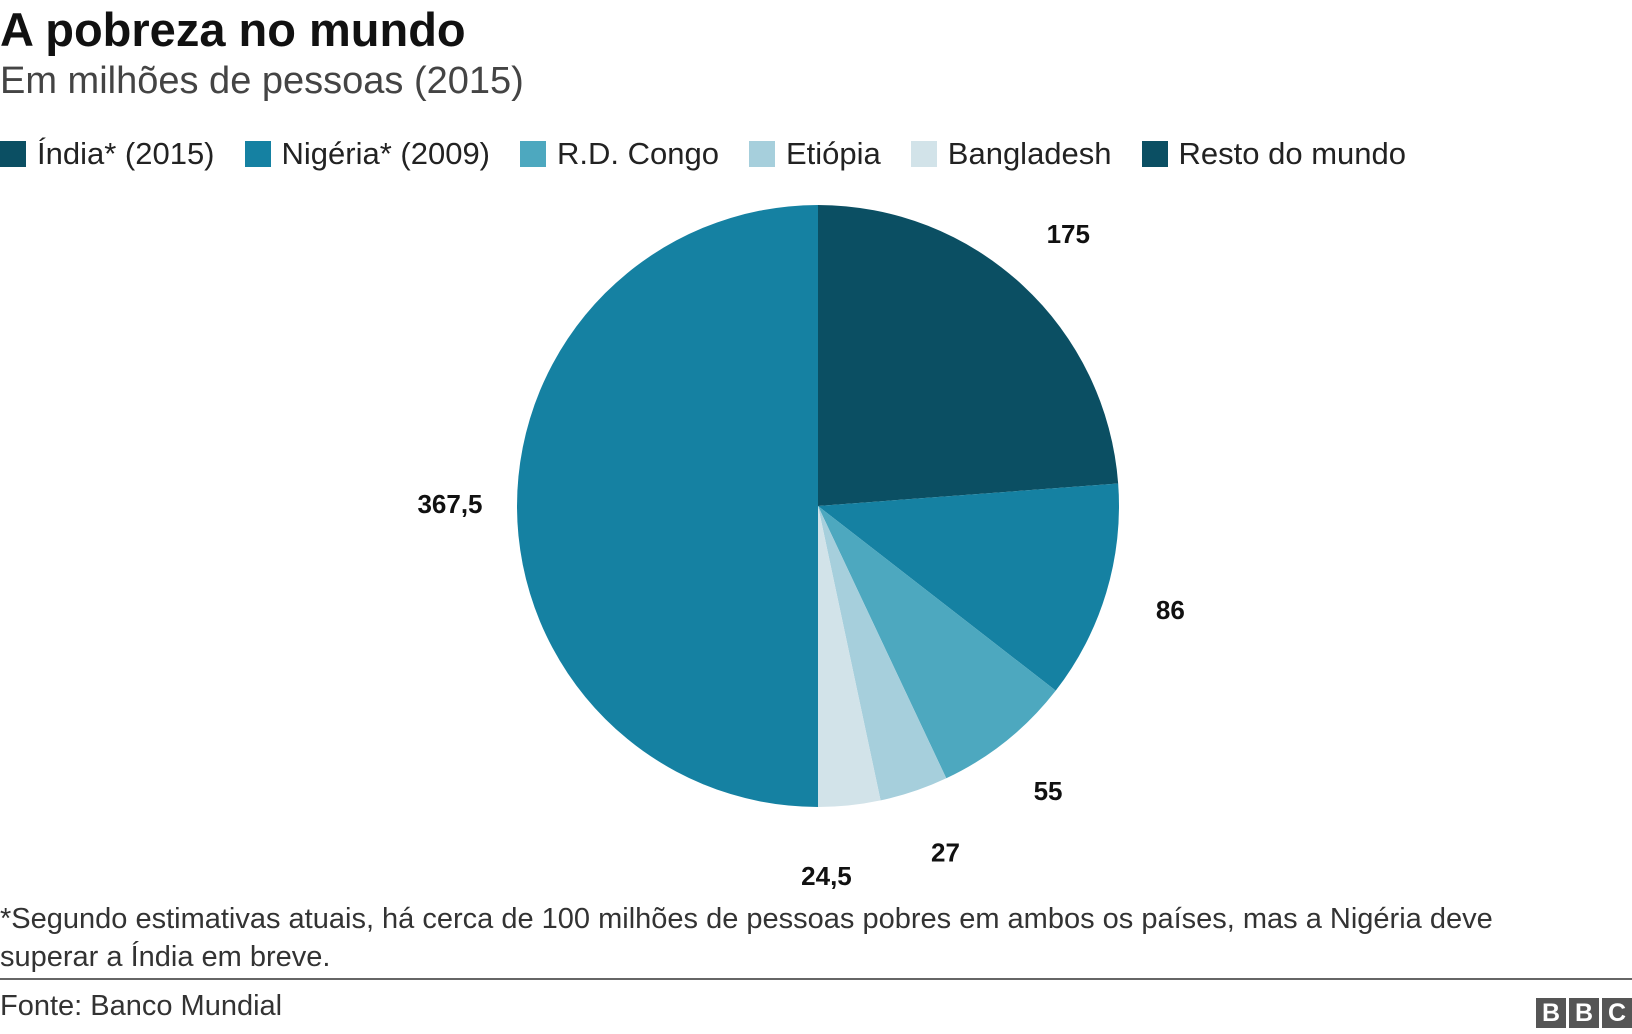 This screenshot has height=1034, width=1632. What do you see at coordinates (1617, 1013) in the screenshot?
I see `logo-letter: C` at bounding box center [1617, 1013].